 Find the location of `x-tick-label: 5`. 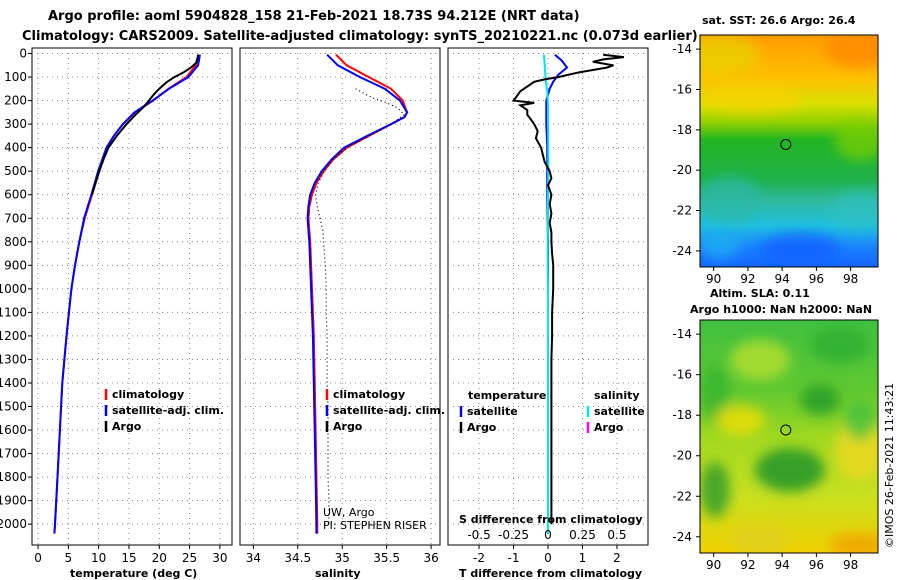

x-tick-label: 5 is located at coordinates (69, 558).